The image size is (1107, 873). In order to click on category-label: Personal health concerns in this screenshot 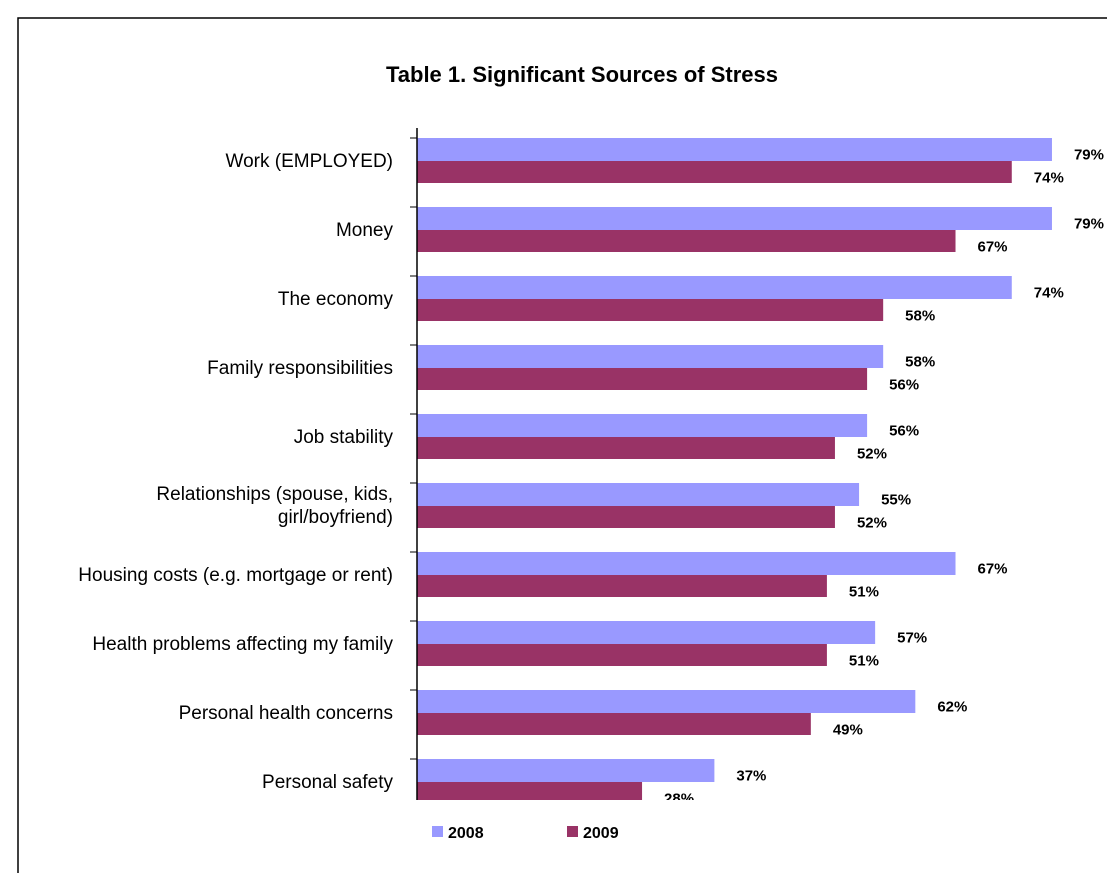, I will do `click(285, 713)`.